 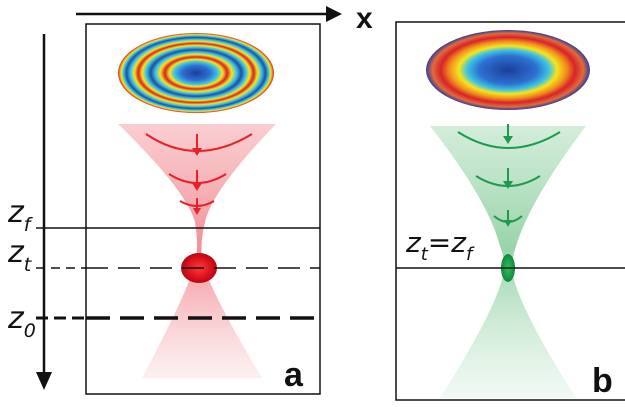 What do you see at coordinates (602, 381) in the screenshot?
I see `panel-b-label: b` at bounding box center [602, 381].